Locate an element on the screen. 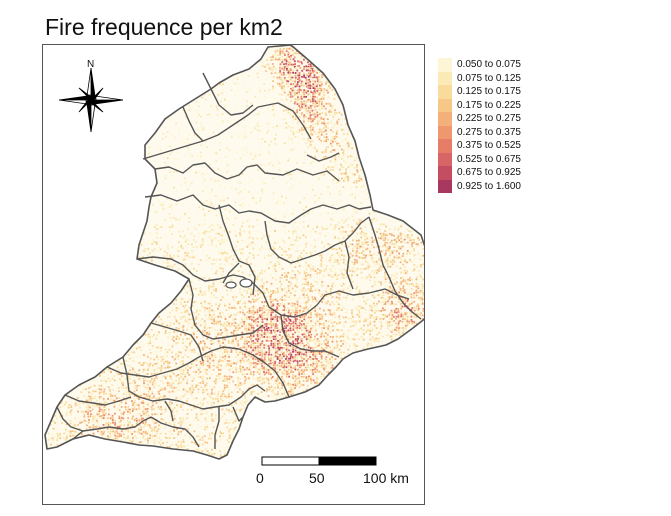 This screenshot has height=516, width=671. legend-item: 0.275 to 0.375 is located at coordinates (479, 132).